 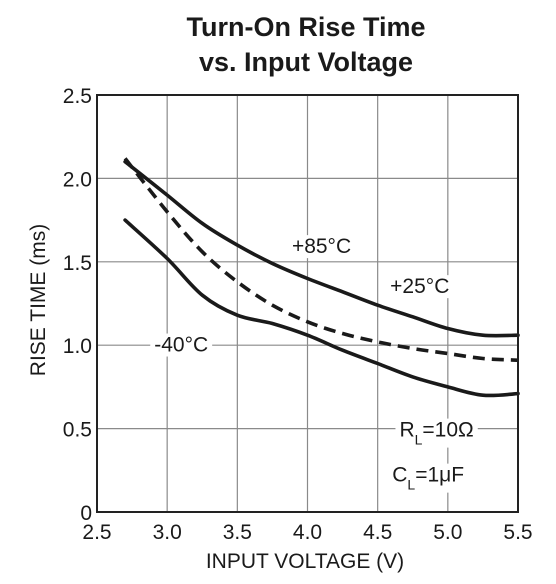 I want to click on annotation-label-25: +25°C, so click(x=419, y=286).